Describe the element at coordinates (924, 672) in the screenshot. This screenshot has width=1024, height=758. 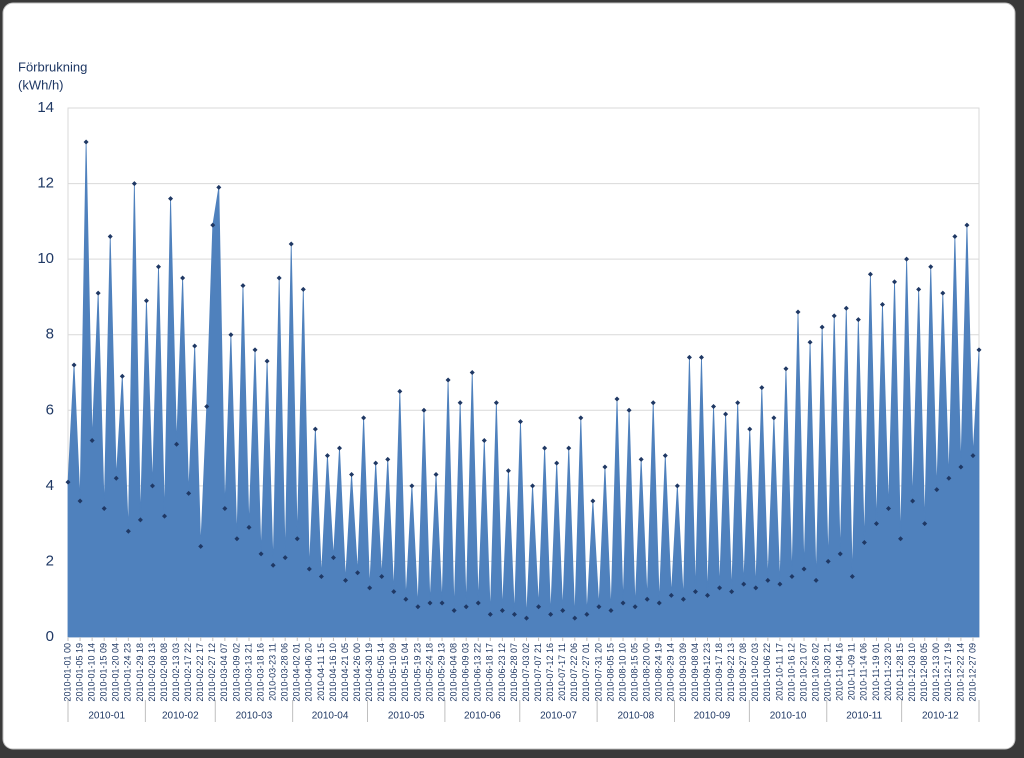
I see `x-tick-label: 2010-12-08 05` at that location.